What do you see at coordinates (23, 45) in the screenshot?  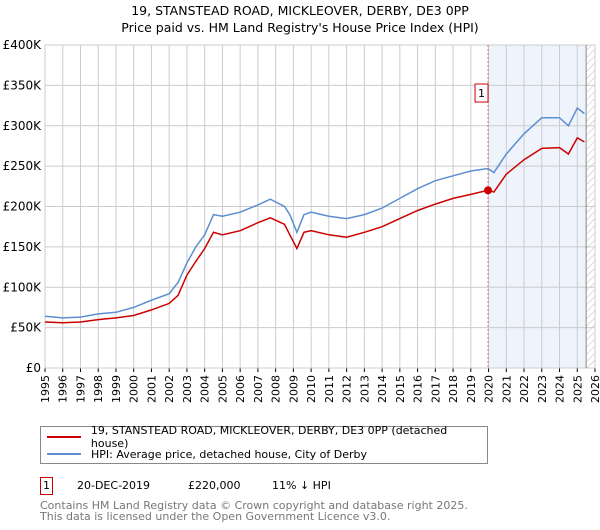 I see `y-tick-label: £400K` at bounding box center [23, 45].